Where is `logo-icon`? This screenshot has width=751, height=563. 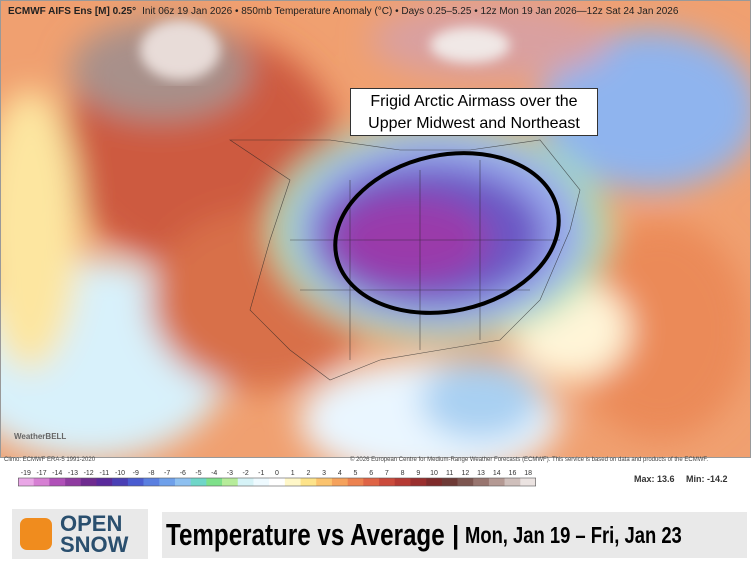 logo-icon is located at coordinates (36, 534).